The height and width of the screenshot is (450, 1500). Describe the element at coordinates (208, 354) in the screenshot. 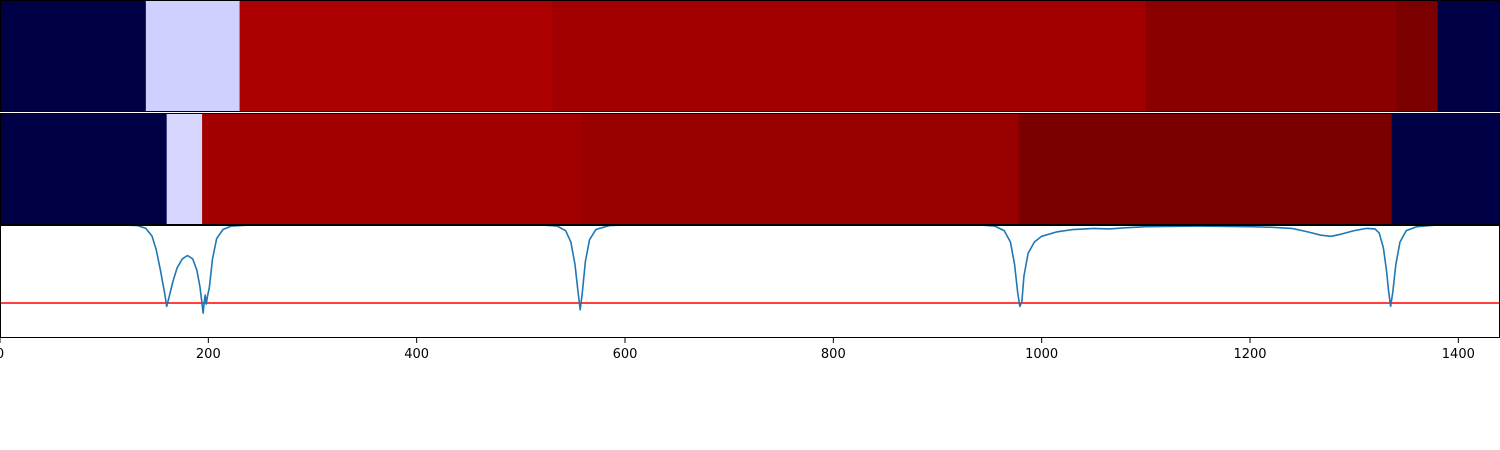

I see `x-tick-label: 200` at that location.